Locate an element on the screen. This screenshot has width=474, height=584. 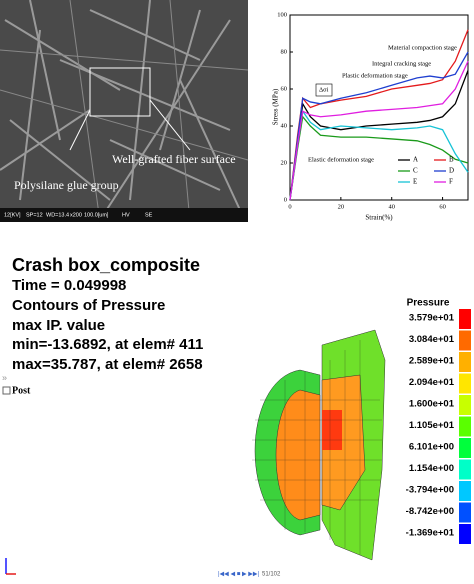
sem-info: WD=13.4 is located at coordinates (57, 215).